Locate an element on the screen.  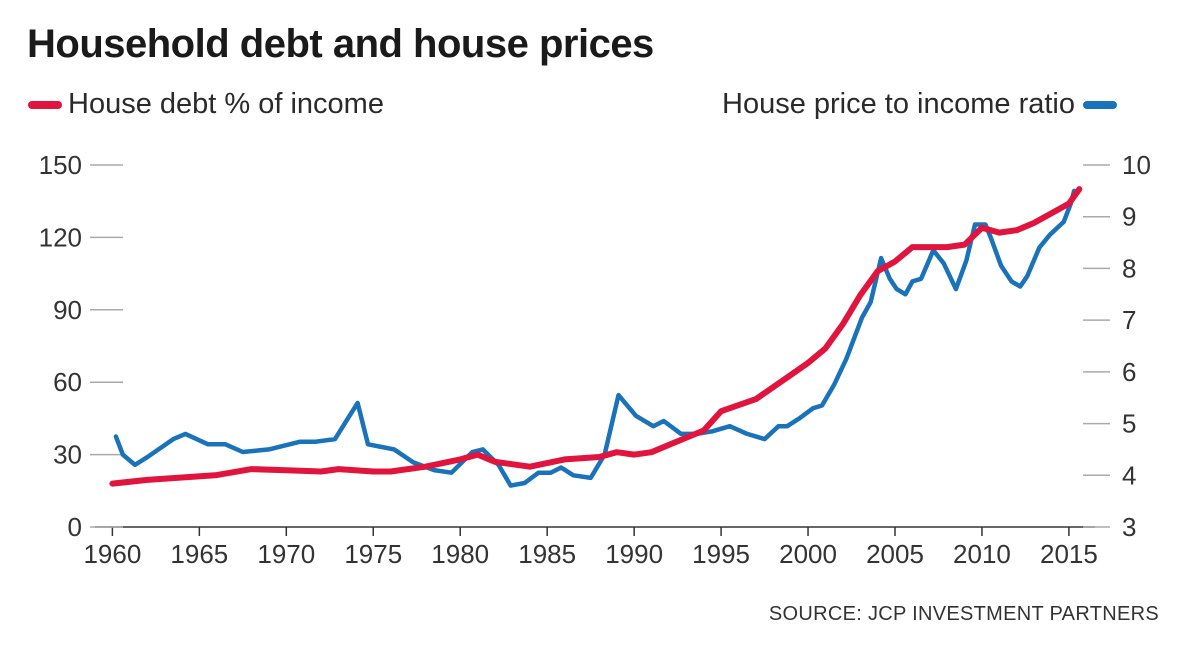
legend-debt-swatch is located at coordinates (45, 104).